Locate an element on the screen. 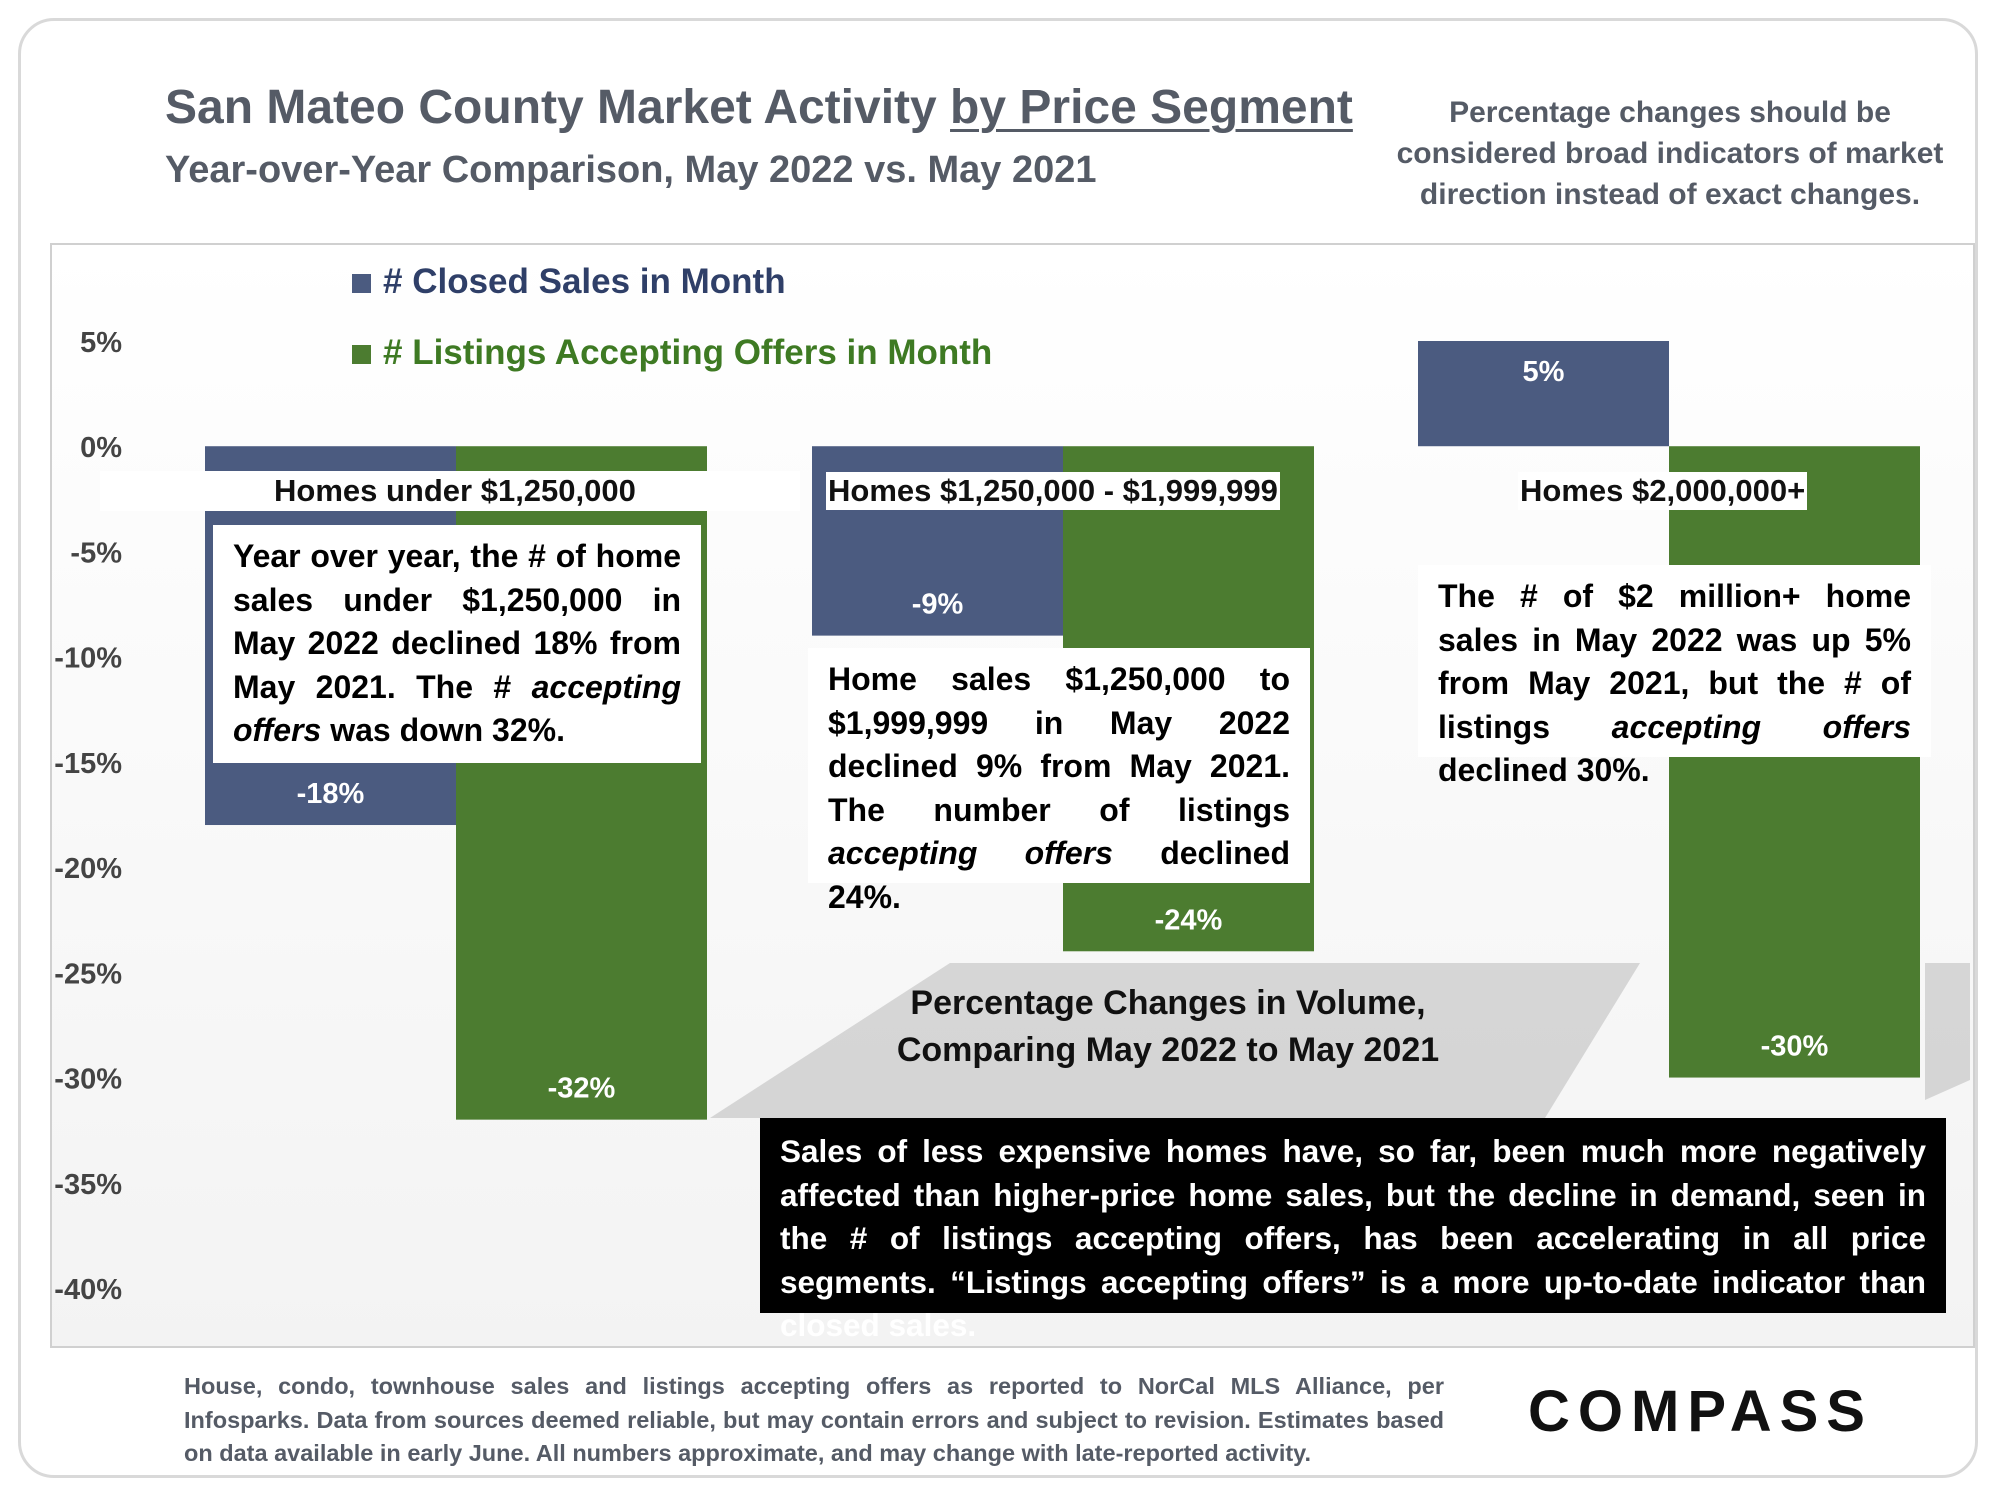 This screenshot has height=1500, width=2000. legend-swatch-listings is located at coordinates (361, 355).